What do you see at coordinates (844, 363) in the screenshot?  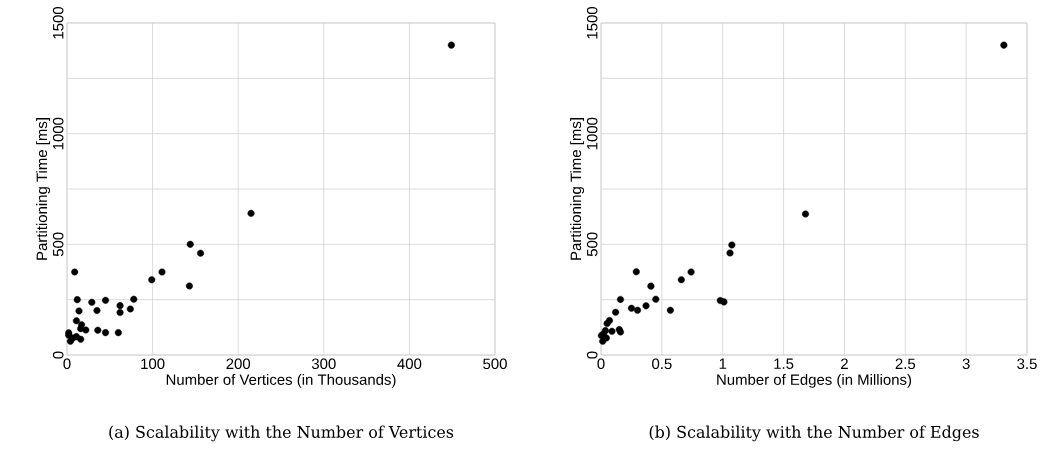 I see `x-tick-label: 2` at bounding box center [844, 363].